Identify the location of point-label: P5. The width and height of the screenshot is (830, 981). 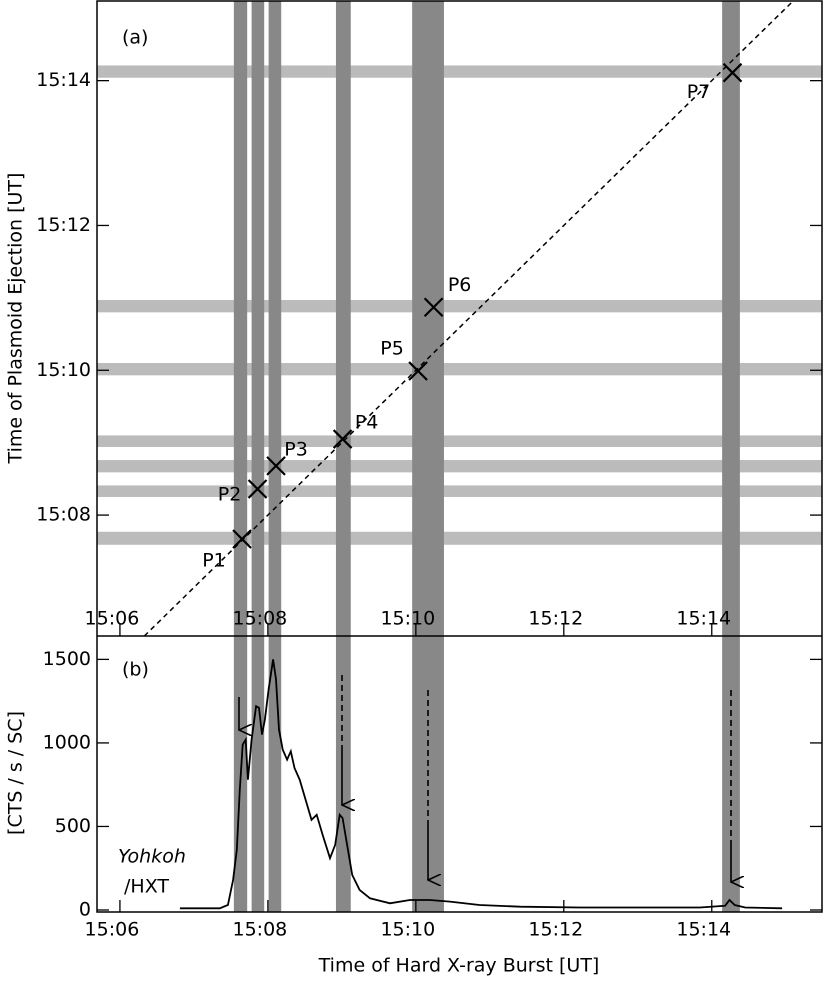
(392, 348).